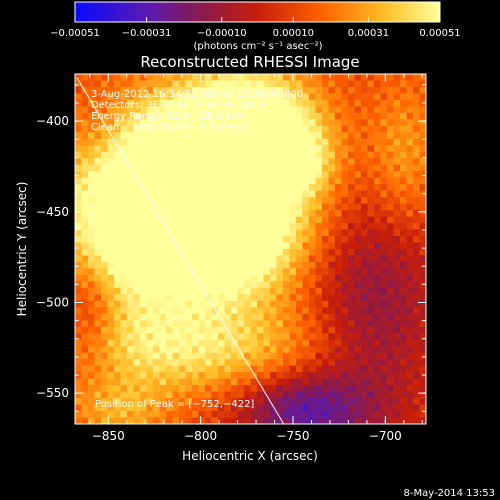  Describe the element at coordinates (167, 116) in the screenshot. I see `annotation-energy-range: Energy Range: 12.0 - 25.0 keV` at that location.